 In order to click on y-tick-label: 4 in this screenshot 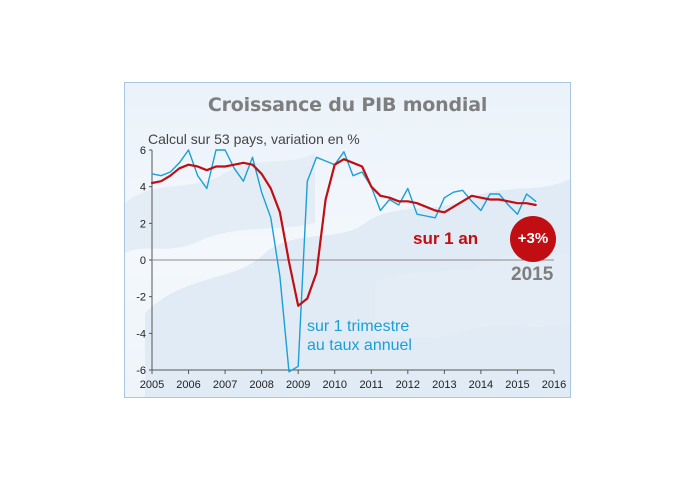, I will do `click(143, 188)`.